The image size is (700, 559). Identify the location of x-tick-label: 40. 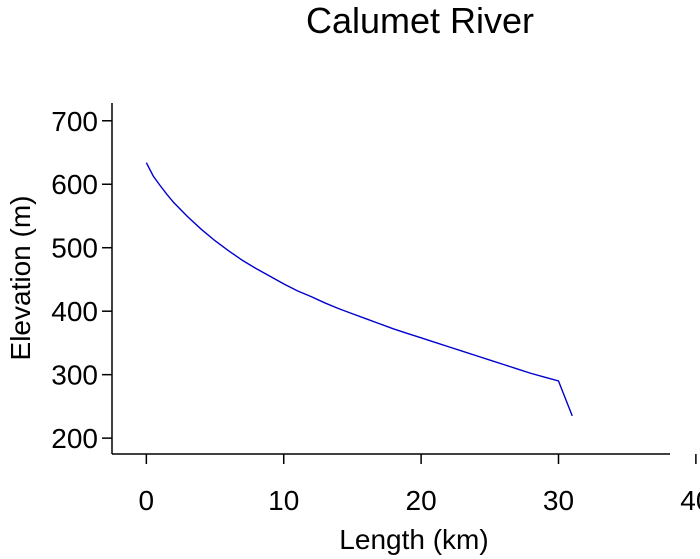
(690, 500).